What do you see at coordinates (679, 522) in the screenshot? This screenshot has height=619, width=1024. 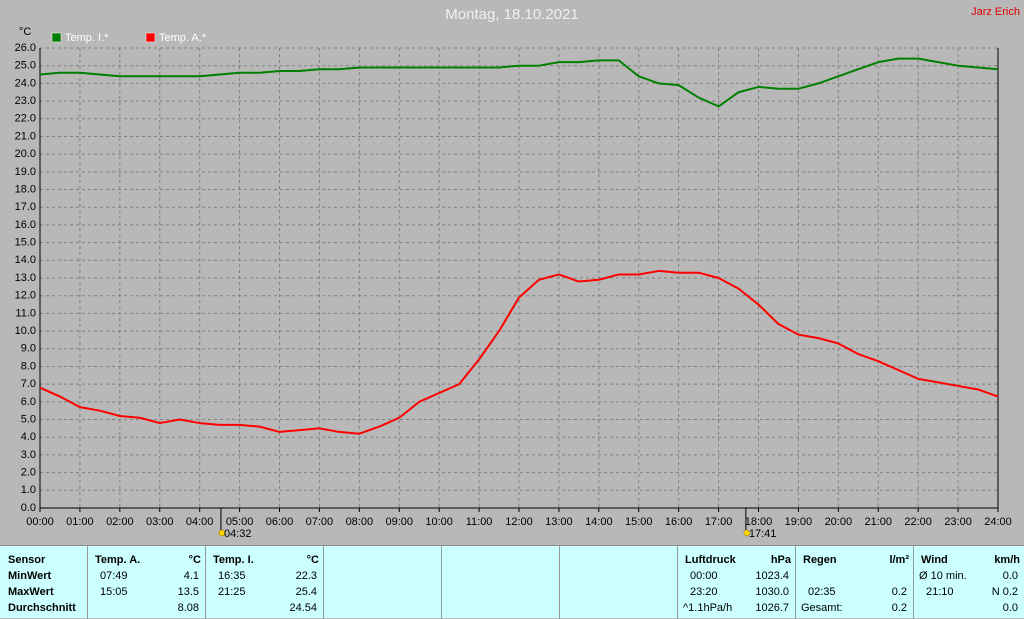 I see `x-tick-label: 16:00` at bounding box center [679, 522].